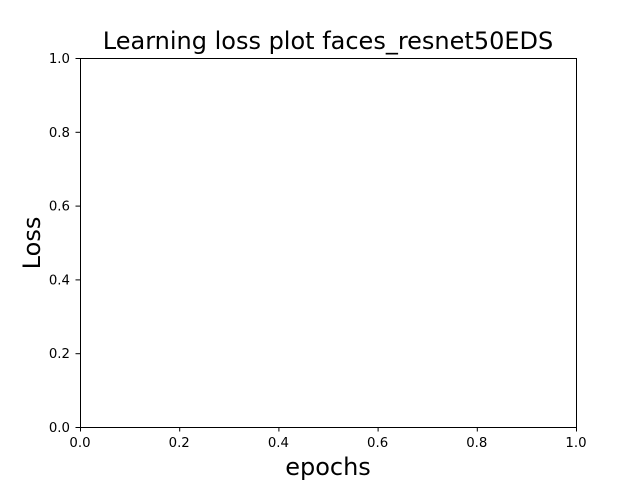 The height and width of the screenshot is (480, 640). What do you see at coordinates (59, 354) in the screenshot?
I see `y-tick-label: 0.2` at bounding box center [59, 354].